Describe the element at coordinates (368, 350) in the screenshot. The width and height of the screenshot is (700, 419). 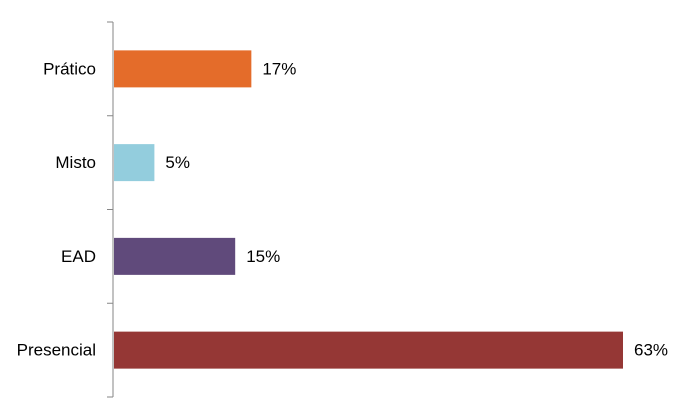
I see `bar-presencial` at that location.